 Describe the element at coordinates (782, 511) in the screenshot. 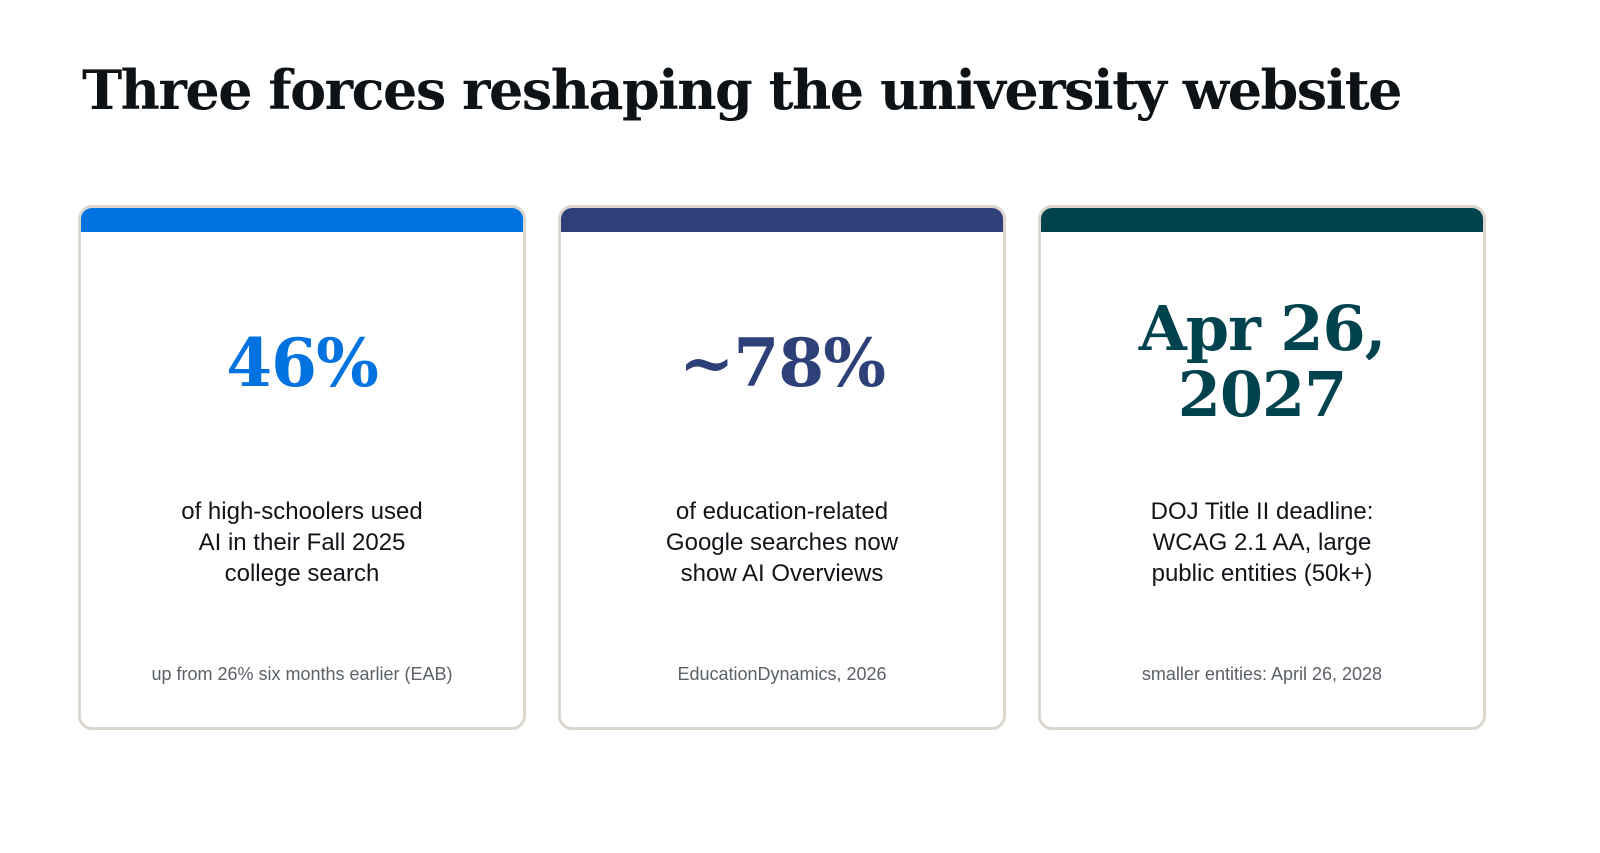

I see `description-line: of education-related` at that location.